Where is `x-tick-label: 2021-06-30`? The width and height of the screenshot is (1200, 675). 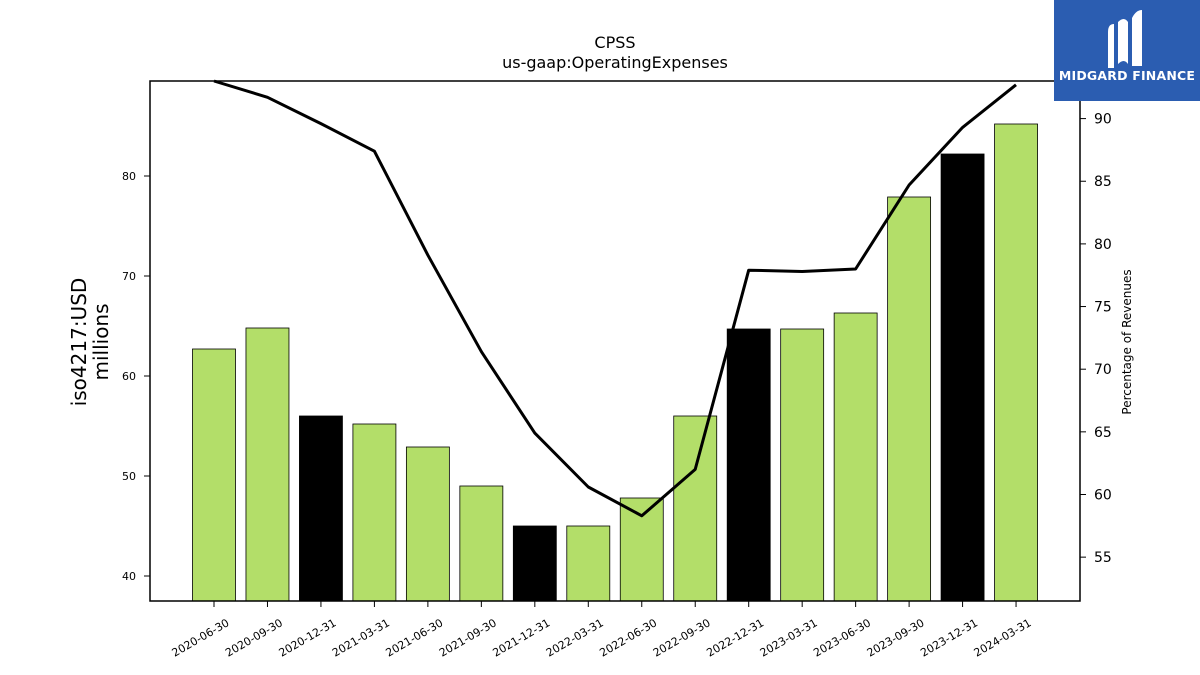 x-tick-label: 2021-06-30 is located at coordinates (415, 637).